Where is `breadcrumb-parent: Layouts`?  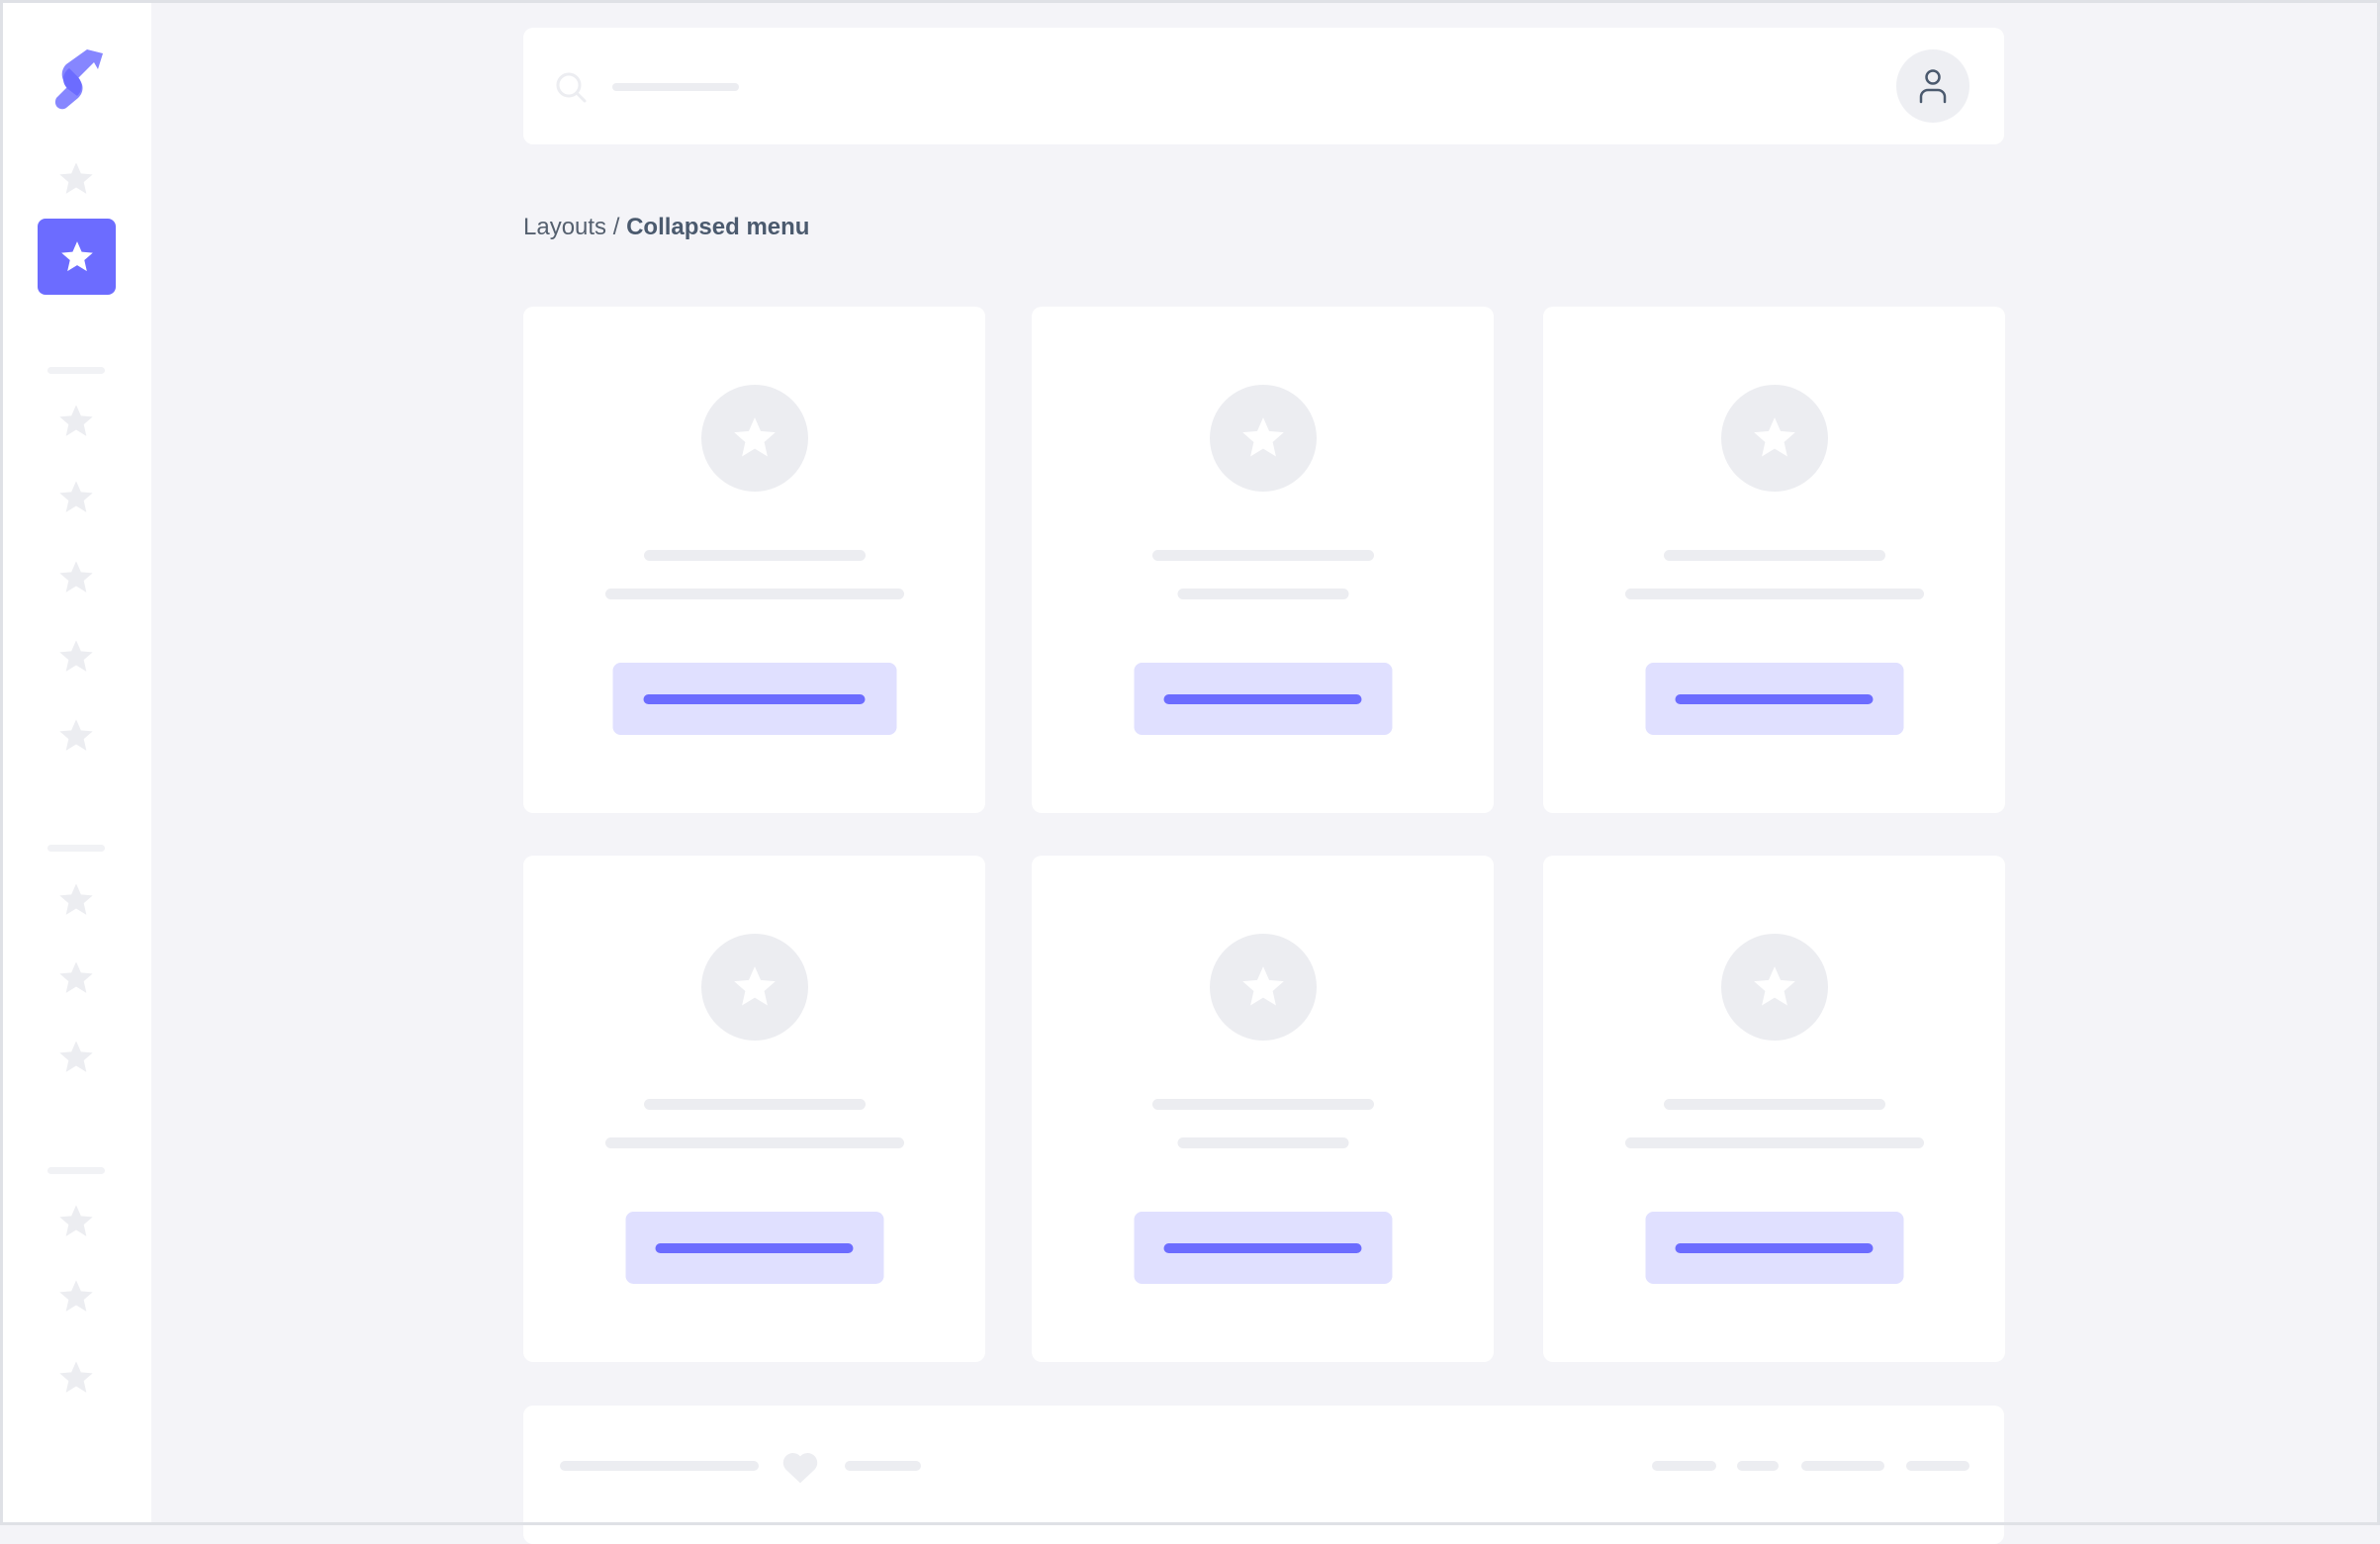 breadcrumb-parent: Layouts is located at coordinates (565, 227).